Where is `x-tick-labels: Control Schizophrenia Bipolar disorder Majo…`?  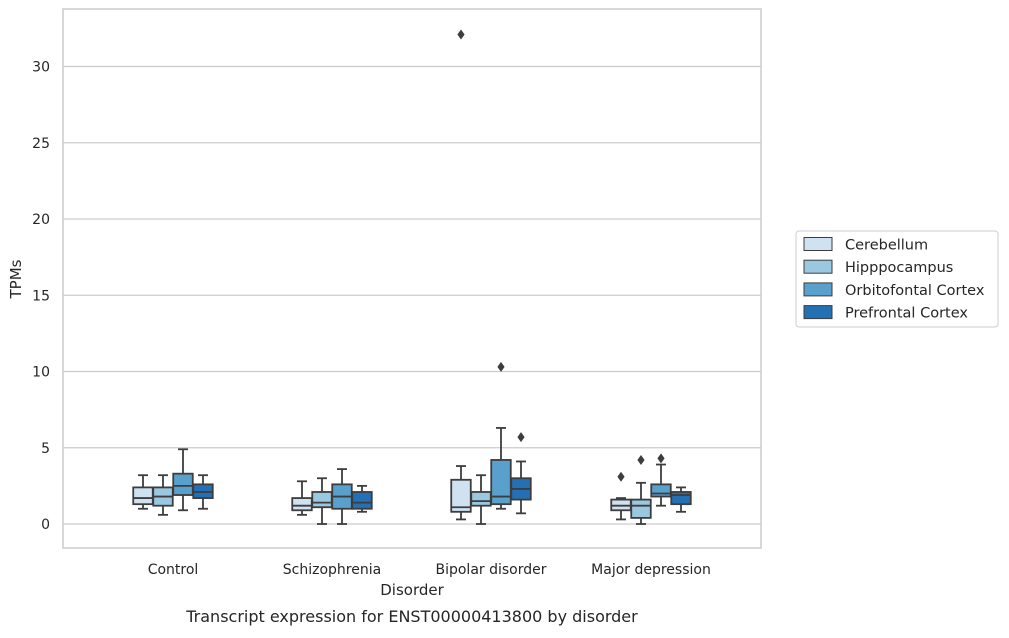
x-tick-labels: Control Schizophrenia Bipolar disorder Majo… is located at coordinates (429, 570).